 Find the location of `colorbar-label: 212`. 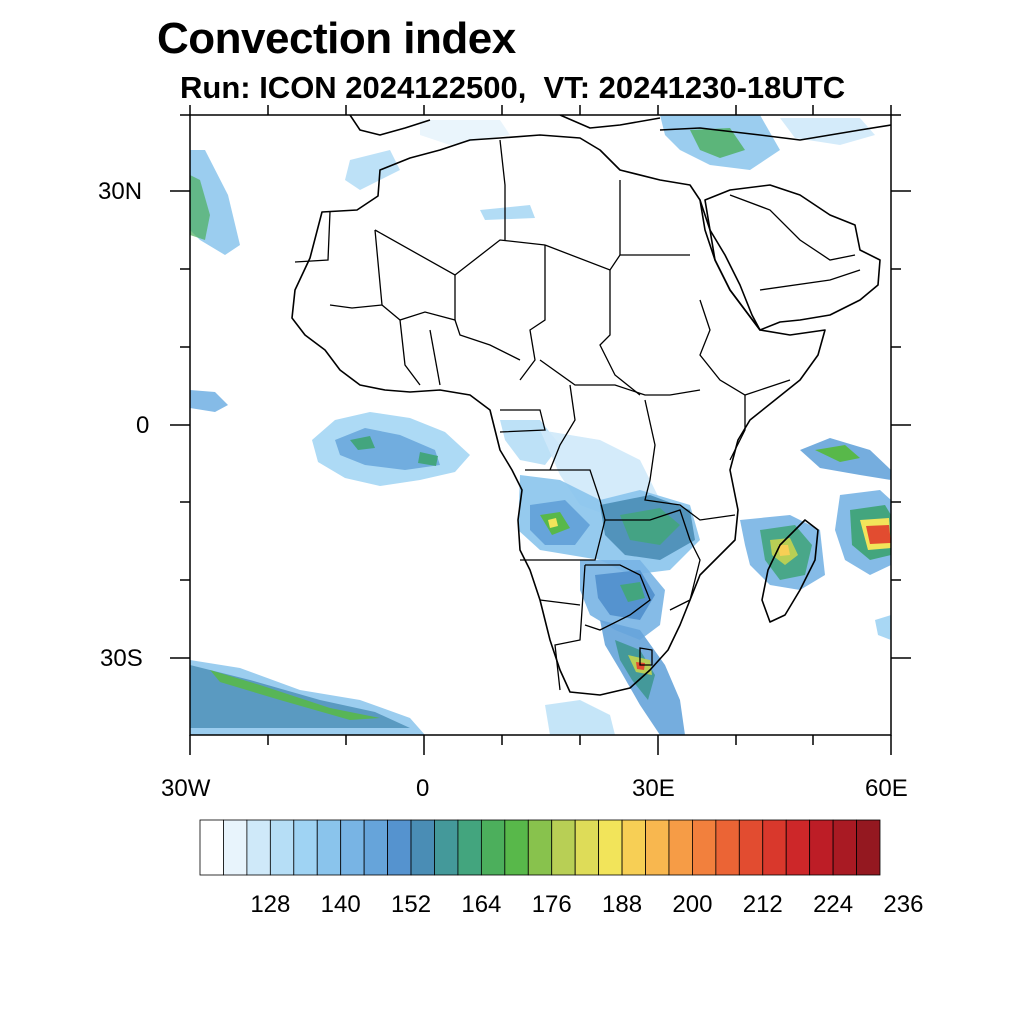

colorbar-label: 212 is located at coordinates (763, 904).